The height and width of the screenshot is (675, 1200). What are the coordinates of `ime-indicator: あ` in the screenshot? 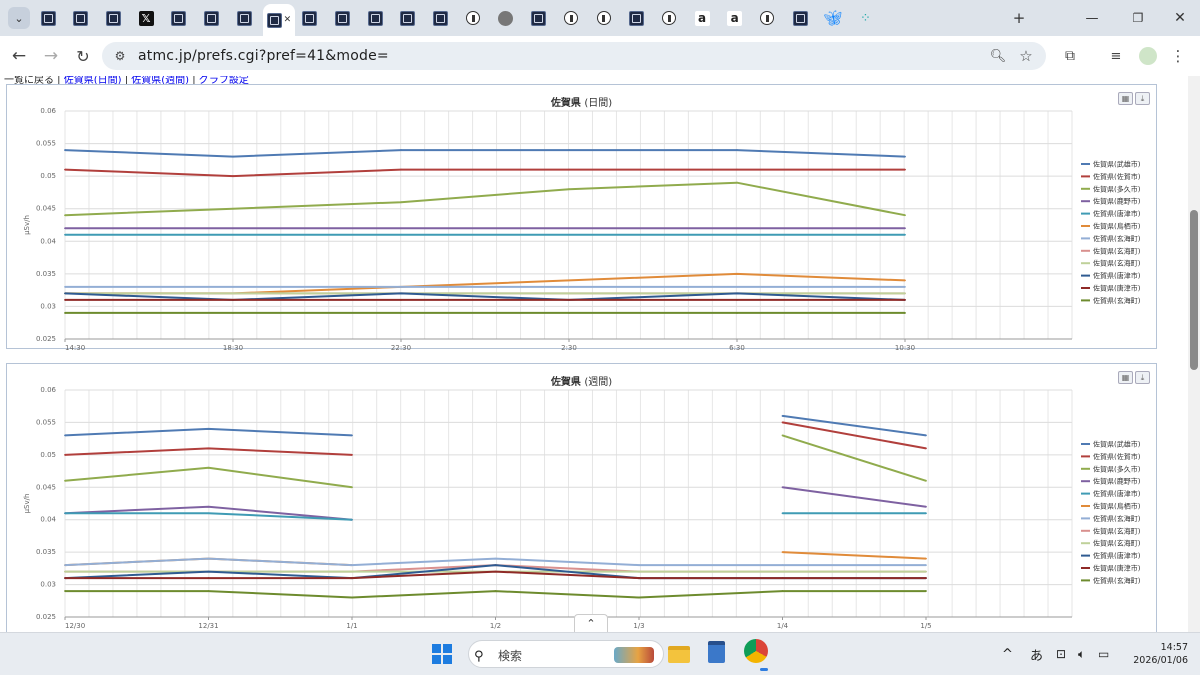 It's located at (1037, 656).